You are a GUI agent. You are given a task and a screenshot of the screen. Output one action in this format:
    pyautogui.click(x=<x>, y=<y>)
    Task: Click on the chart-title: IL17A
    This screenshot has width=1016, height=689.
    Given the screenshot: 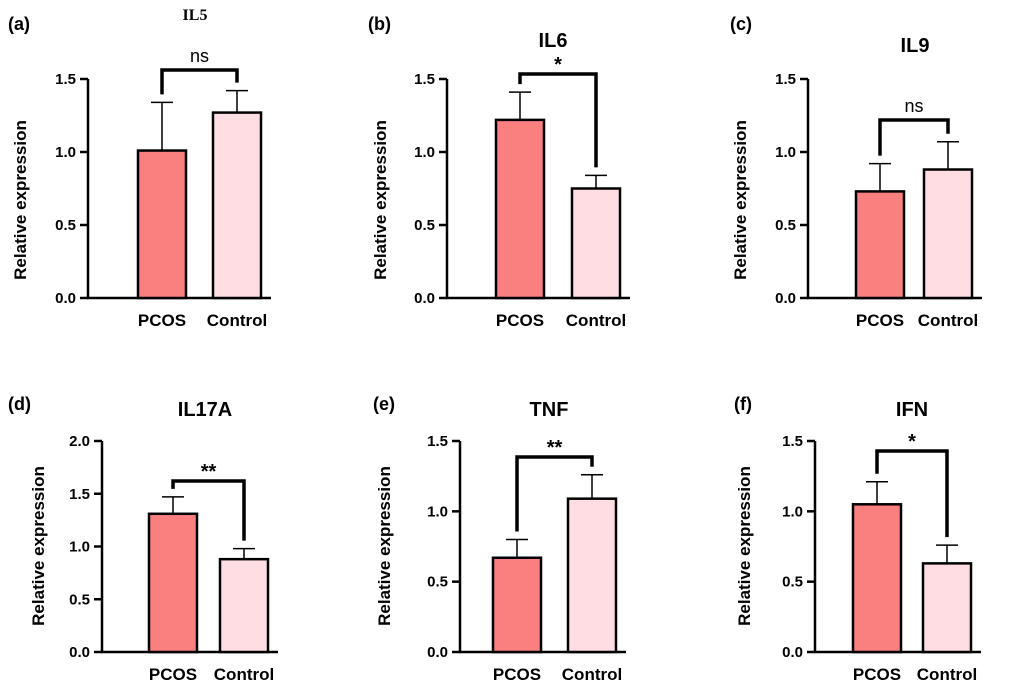 What is the action you would take?
    pyautogui.click(x=205, y=410)
    